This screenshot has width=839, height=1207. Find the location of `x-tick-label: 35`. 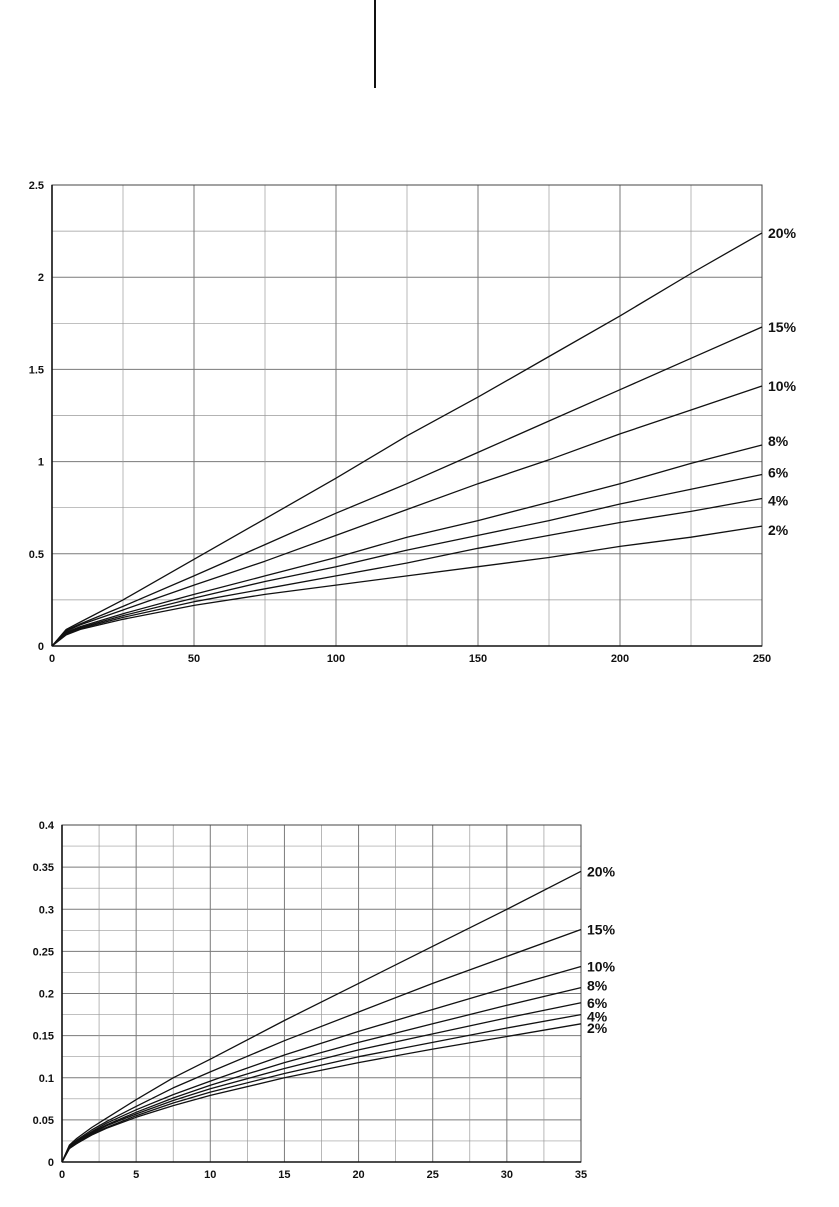

x-tick-label: 35 is located at coordinates (581, 1175).